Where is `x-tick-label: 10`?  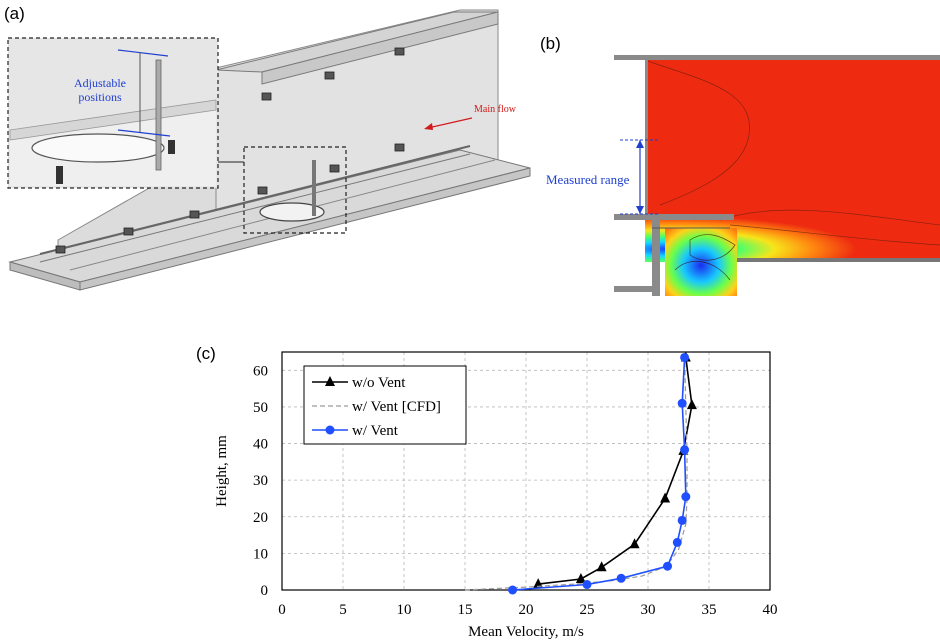
x-tick-label: 10 is located at coordinates (404, 610).